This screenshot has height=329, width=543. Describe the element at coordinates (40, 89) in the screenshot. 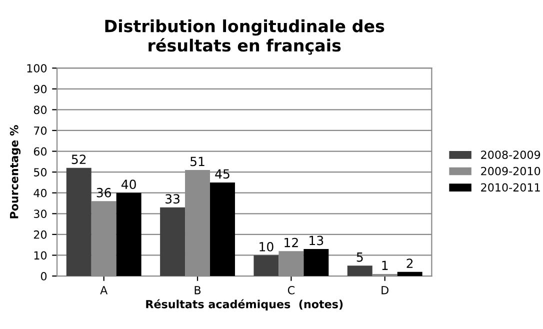

I see `y-tick-label: 90` at that location.